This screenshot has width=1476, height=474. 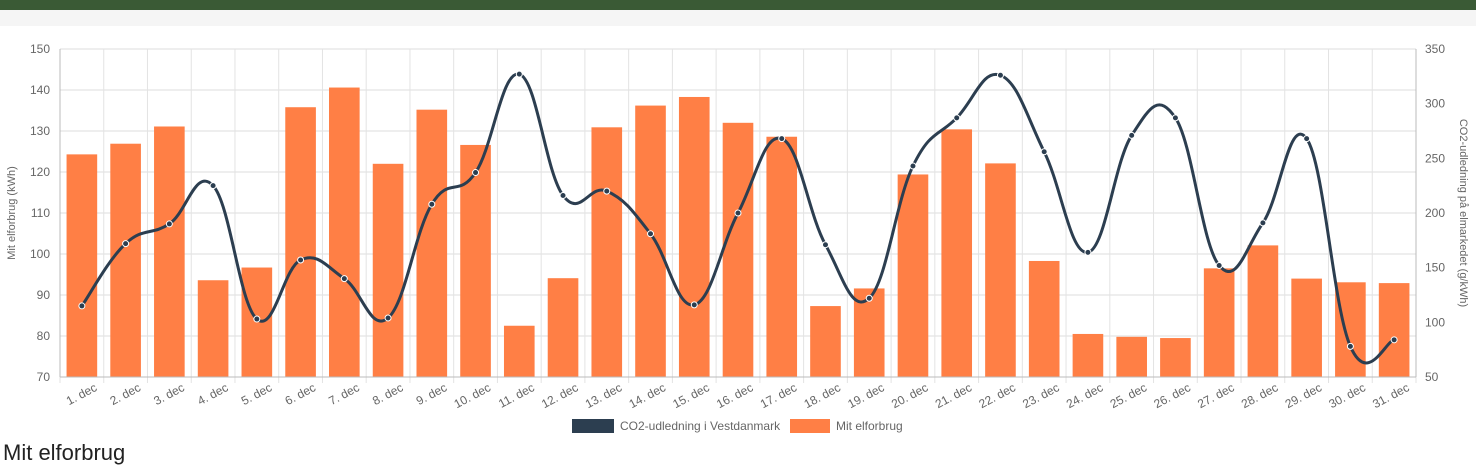 I want to click on legend-item-co2: CO2-udledning i Vestdanmark, so click(x=676, y=426).